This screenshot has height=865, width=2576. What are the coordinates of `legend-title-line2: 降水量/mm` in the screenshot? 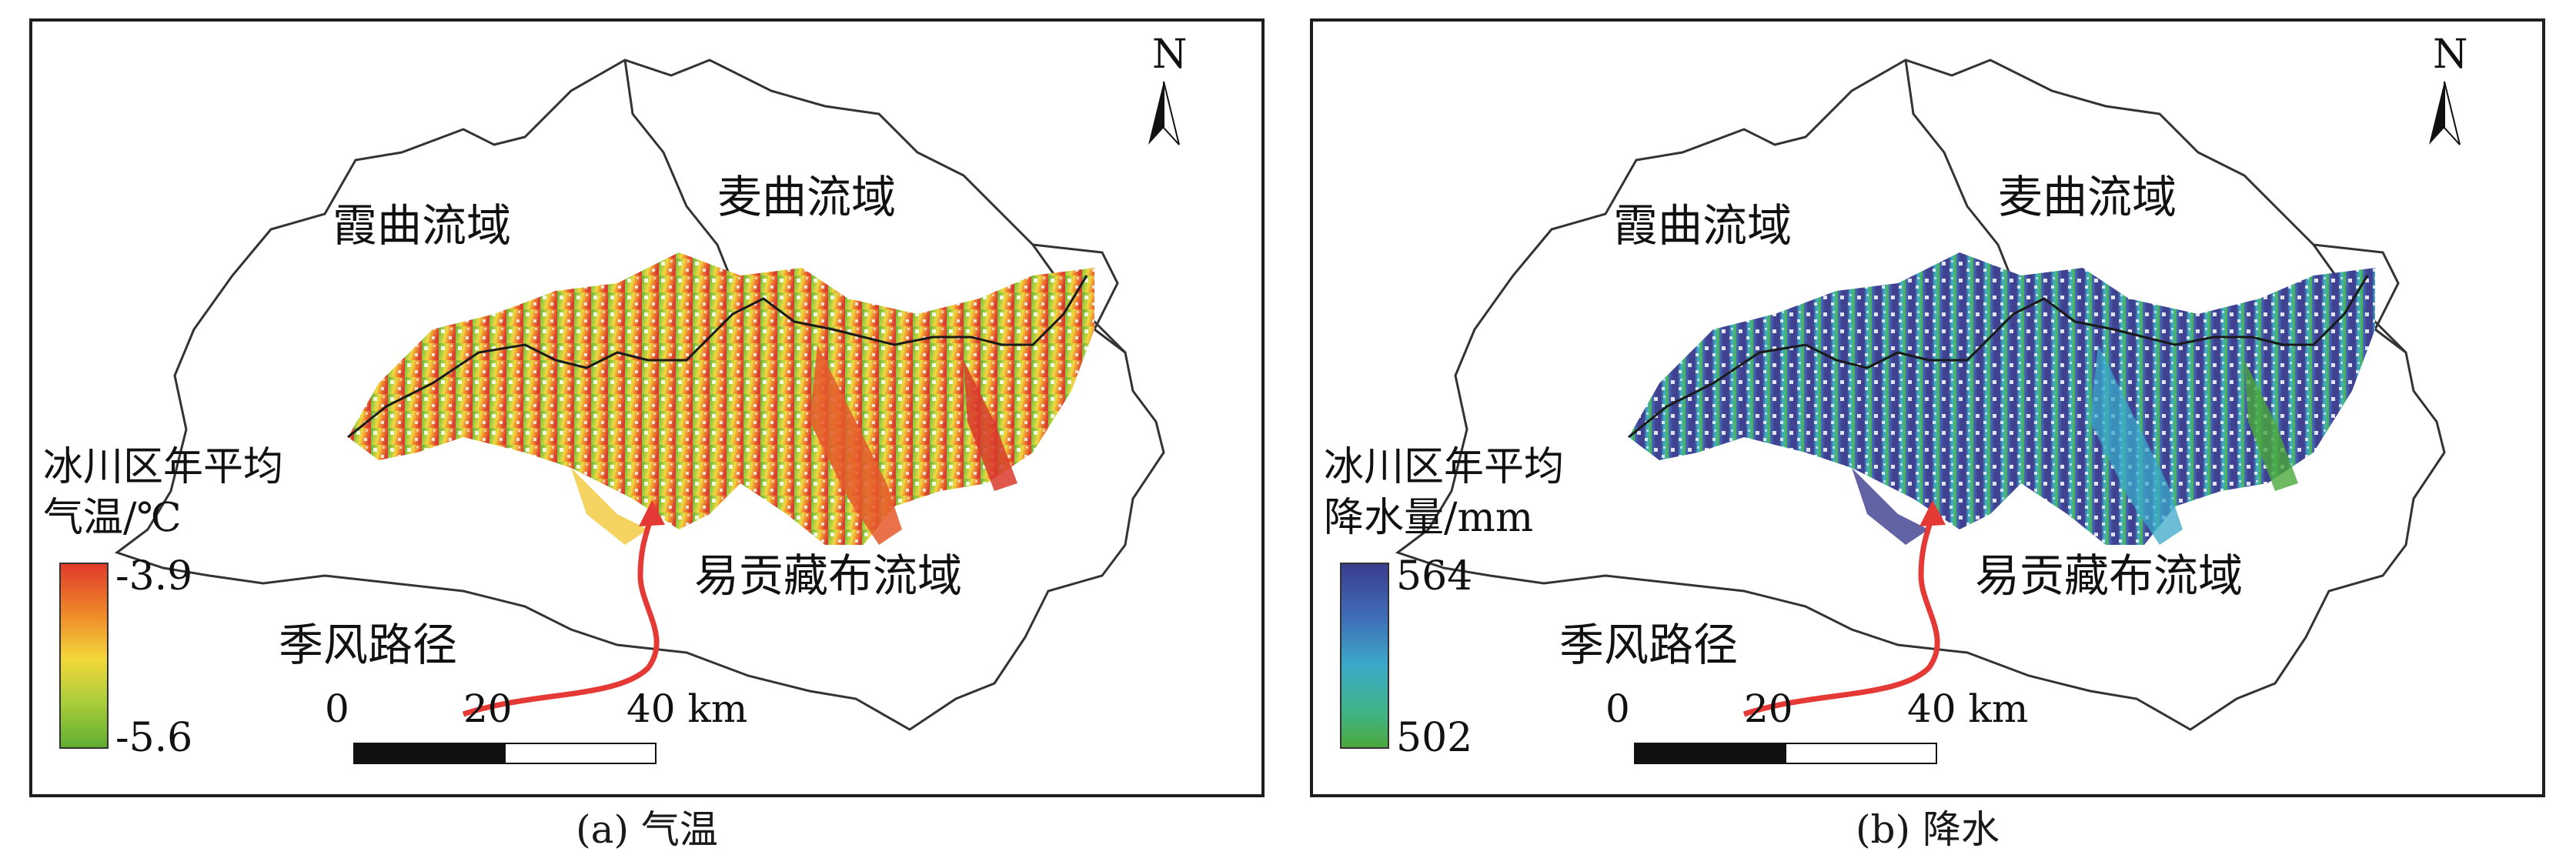 It's located at (1428, 518).